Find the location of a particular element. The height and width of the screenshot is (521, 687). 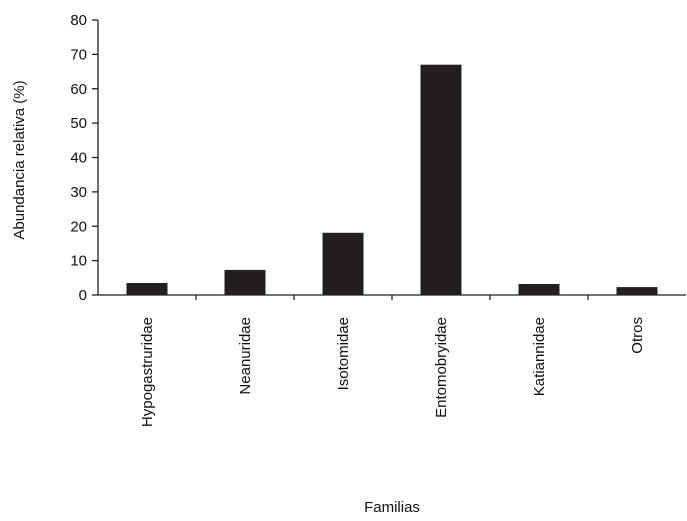

y-axis: 0 10 20 30 40 50 60 70 80 is located at coordinates (84, 158).